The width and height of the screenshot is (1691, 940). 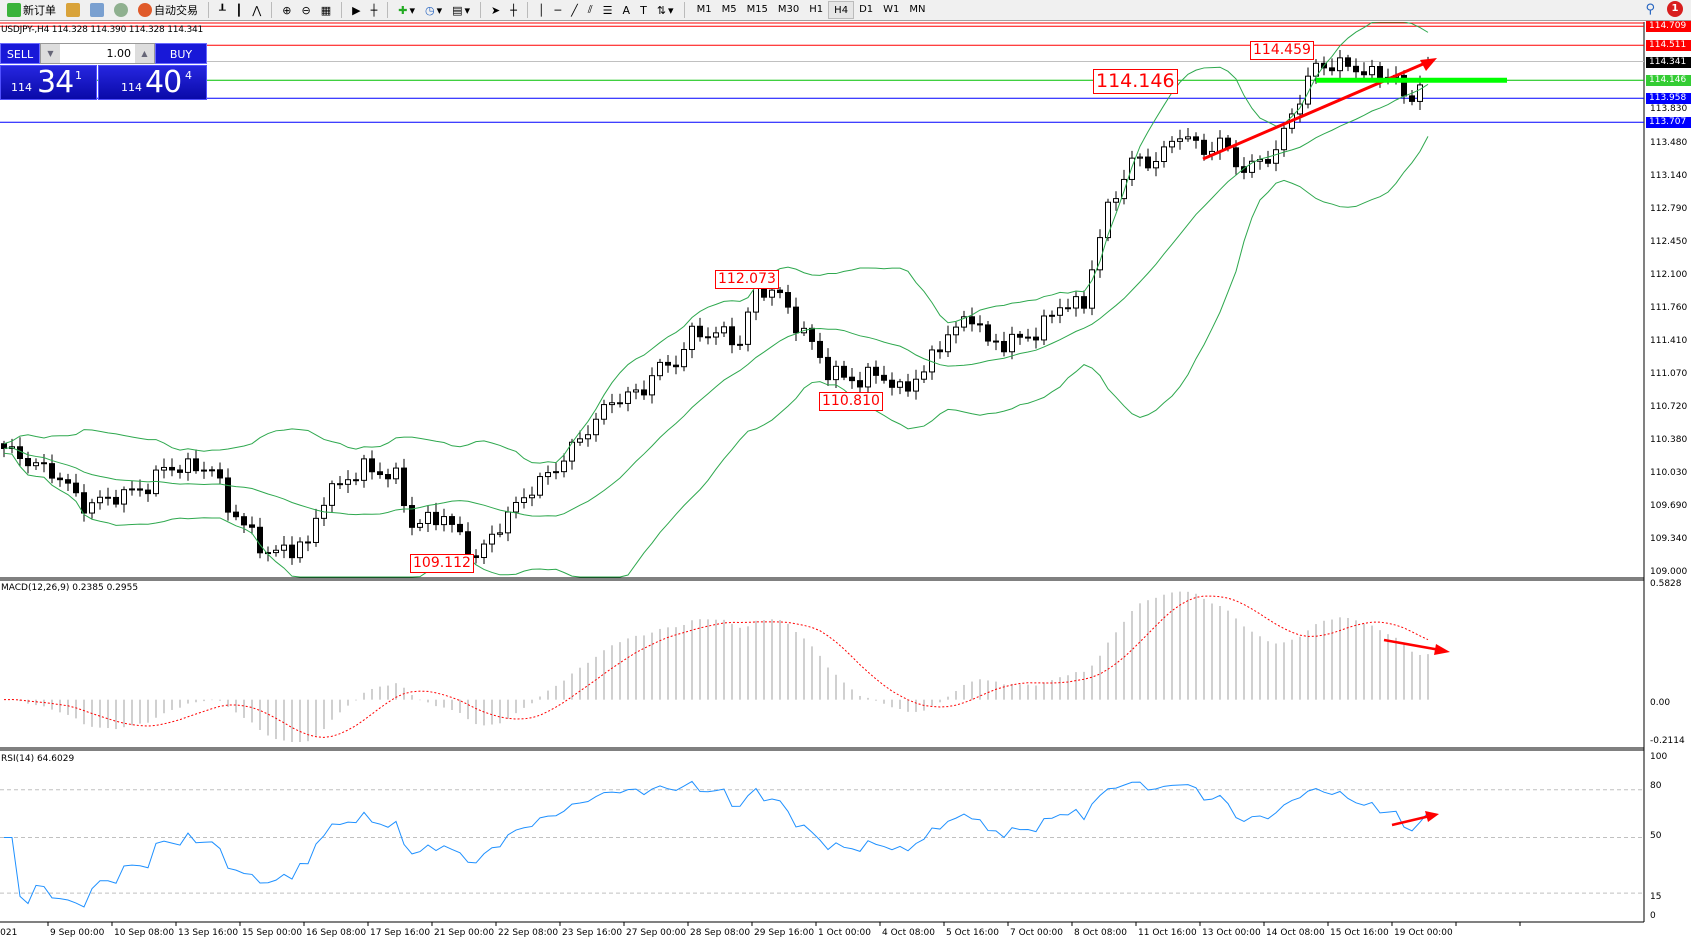 What do you see at coordinates (704, 9) in the screenshot?
I see `timeframe-m1: M1` at bounding box center [704, 9].